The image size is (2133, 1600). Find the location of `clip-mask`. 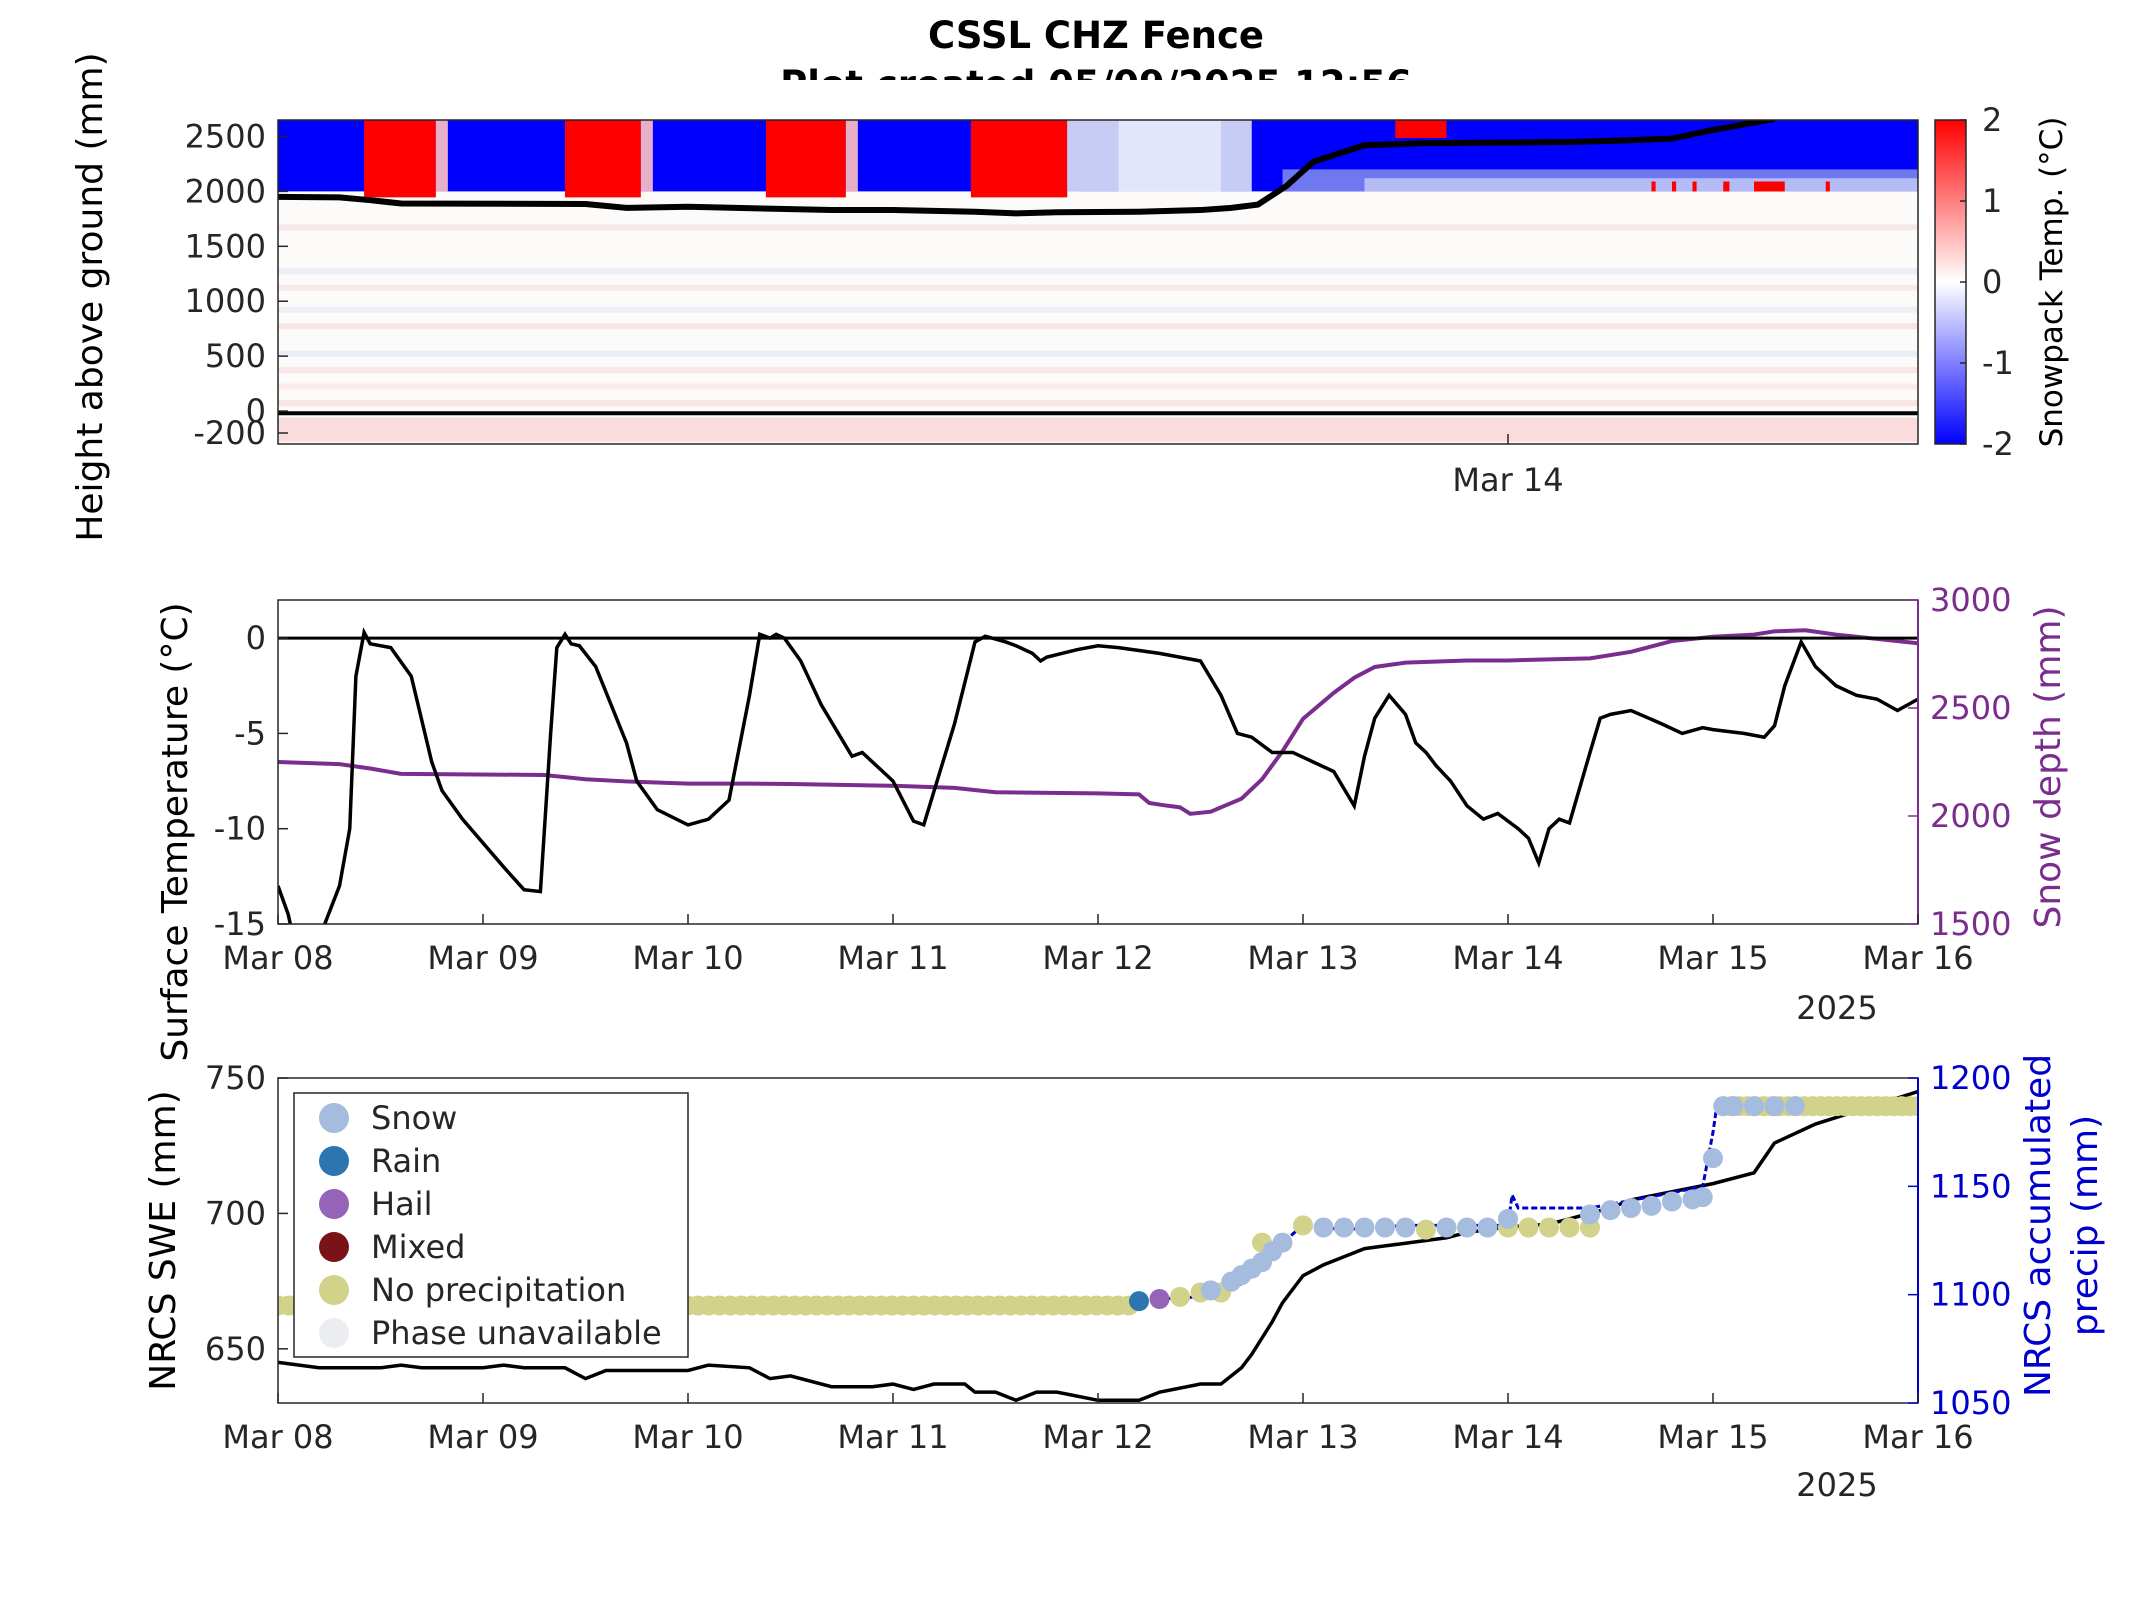

clip-mask is located at coordinates (1098, 100).